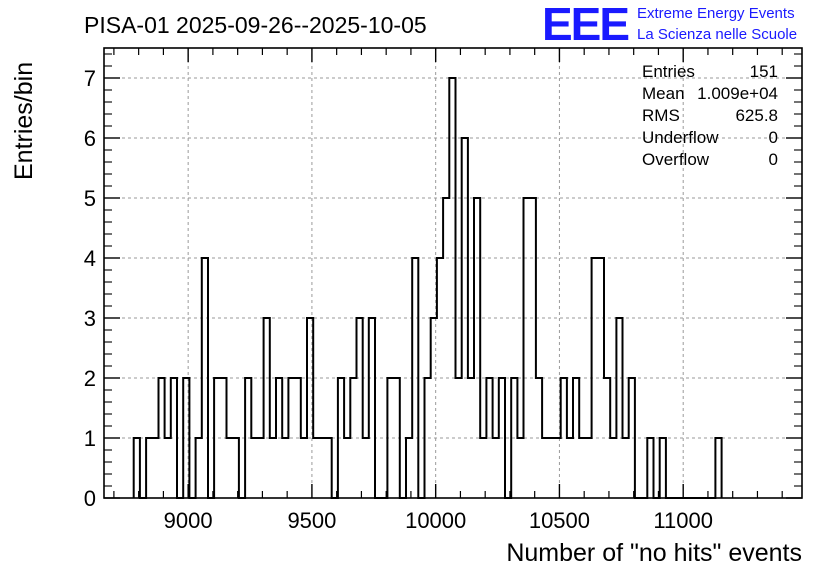 This screenshot has height=572, width=836. What do you see at coordinates (773, 159) in the screenshot?
I see `stats-overflow-value: 0` at bounding box center [773, 159].